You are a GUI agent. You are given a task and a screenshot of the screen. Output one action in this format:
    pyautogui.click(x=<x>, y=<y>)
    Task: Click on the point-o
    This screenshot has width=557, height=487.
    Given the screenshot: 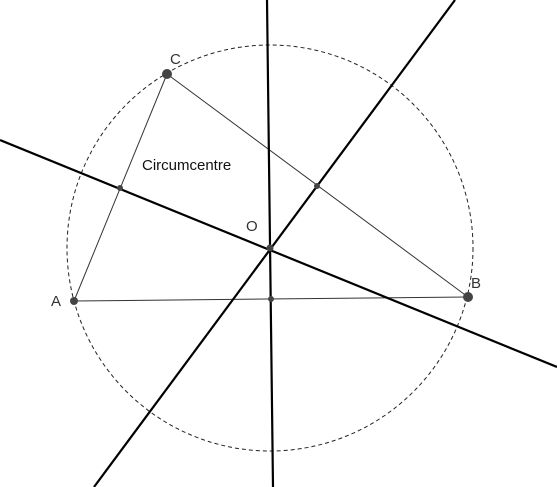 What is the action you would take?
    pyautogui.click(x=270, y=248)
    